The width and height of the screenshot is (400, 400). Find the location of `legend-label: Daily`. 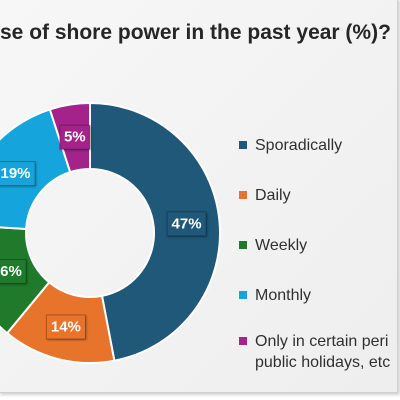

legend-label: Daily is located at coordinates (273, 195).